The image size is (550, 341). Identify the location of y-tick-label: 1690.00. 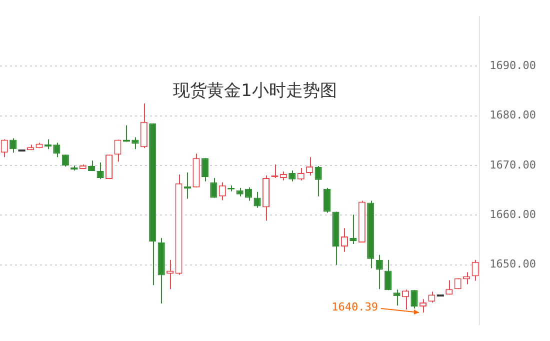
(513, 65).